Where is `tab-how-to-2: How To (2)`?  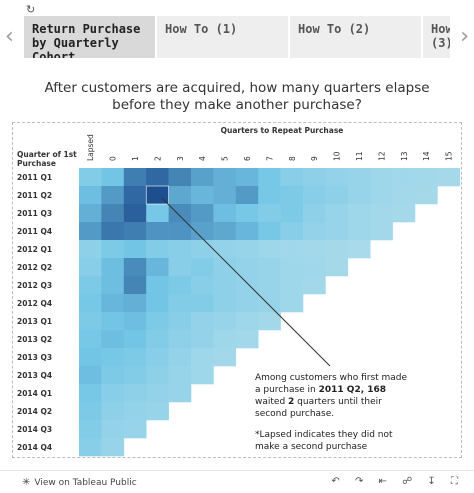
tab-how-to-2: How To (2) is located at coordinates (355, 37).